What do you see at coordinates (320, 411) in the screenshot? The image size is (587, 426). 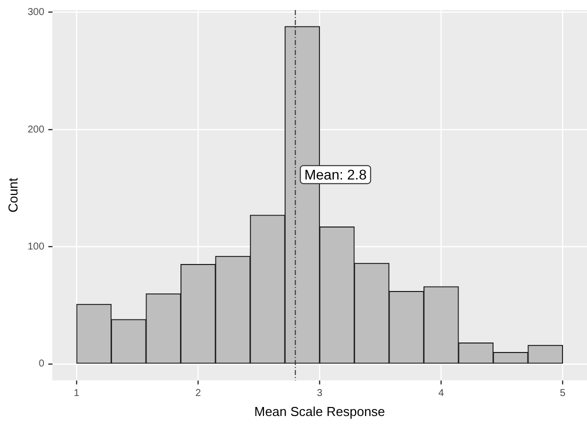 I see `x-axis-title: Mean Scale Response` at bounding box center [320, 411].